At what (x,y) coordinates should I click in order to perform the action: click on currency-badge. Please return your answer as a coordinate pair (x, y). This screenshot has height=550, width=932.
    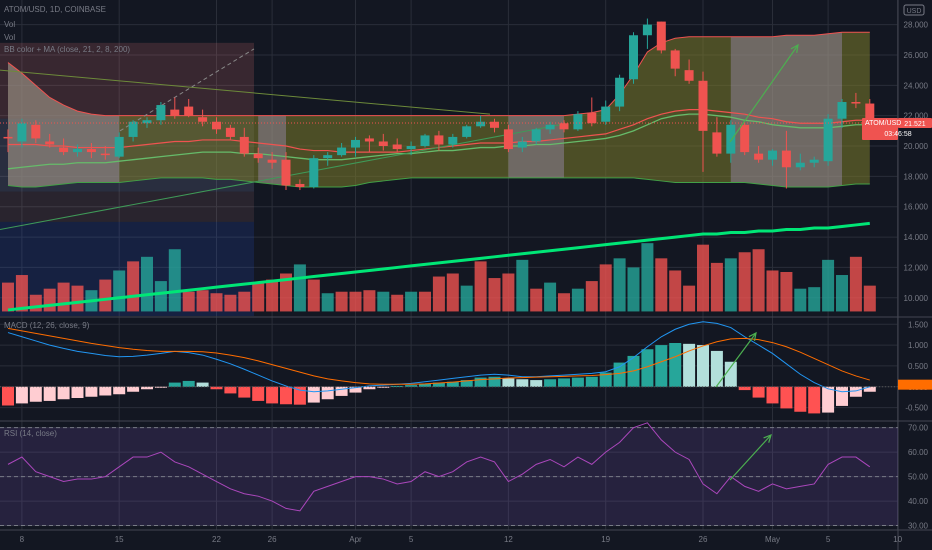
    Looking at the image, I should click on (914, 10).